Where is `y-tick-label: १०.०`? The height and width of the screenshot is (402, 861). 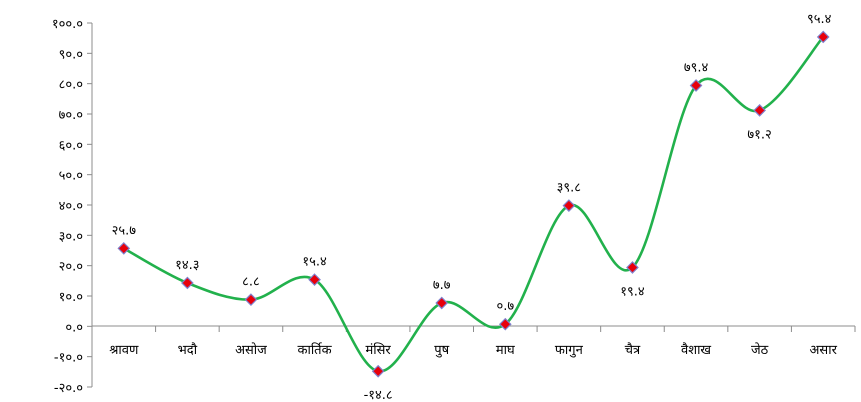 y-tick-label: १०.० is located at coordinates (71, 297).